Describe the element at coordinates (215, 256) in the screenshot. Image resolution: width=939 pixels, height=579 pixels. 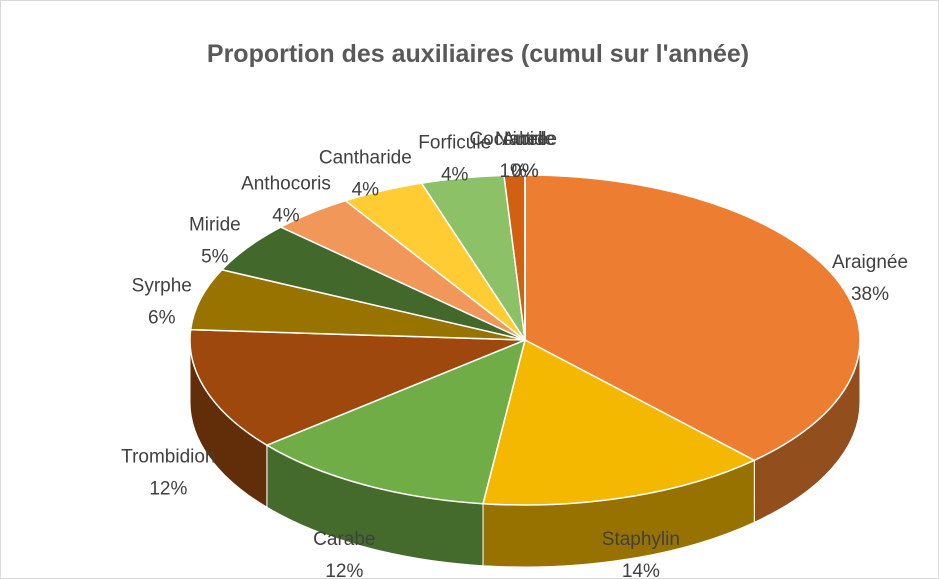
I see `value-label: 5%` at that location.